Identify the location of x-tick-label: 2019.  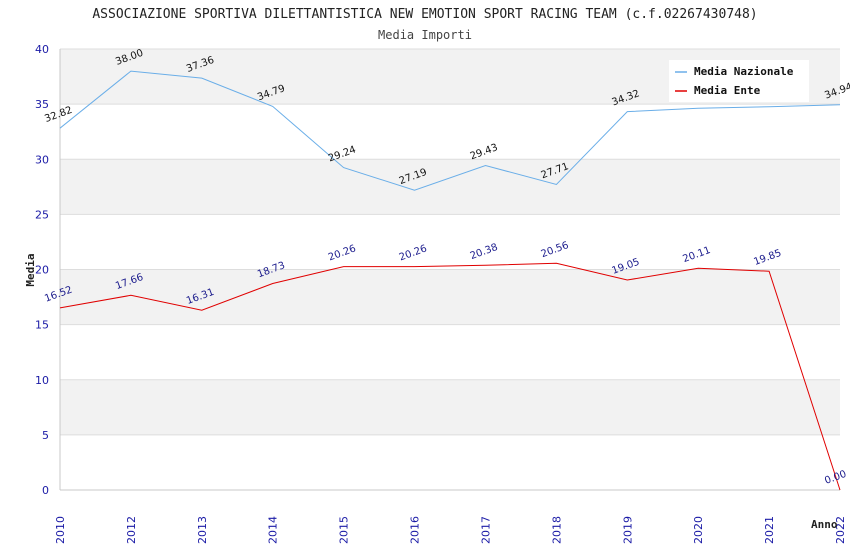
(627, 530).